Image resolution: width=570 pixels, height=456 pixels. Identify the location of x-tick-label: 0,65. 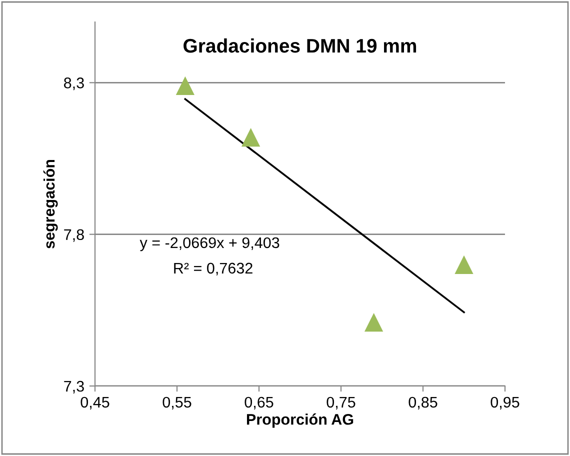
(259, 403).